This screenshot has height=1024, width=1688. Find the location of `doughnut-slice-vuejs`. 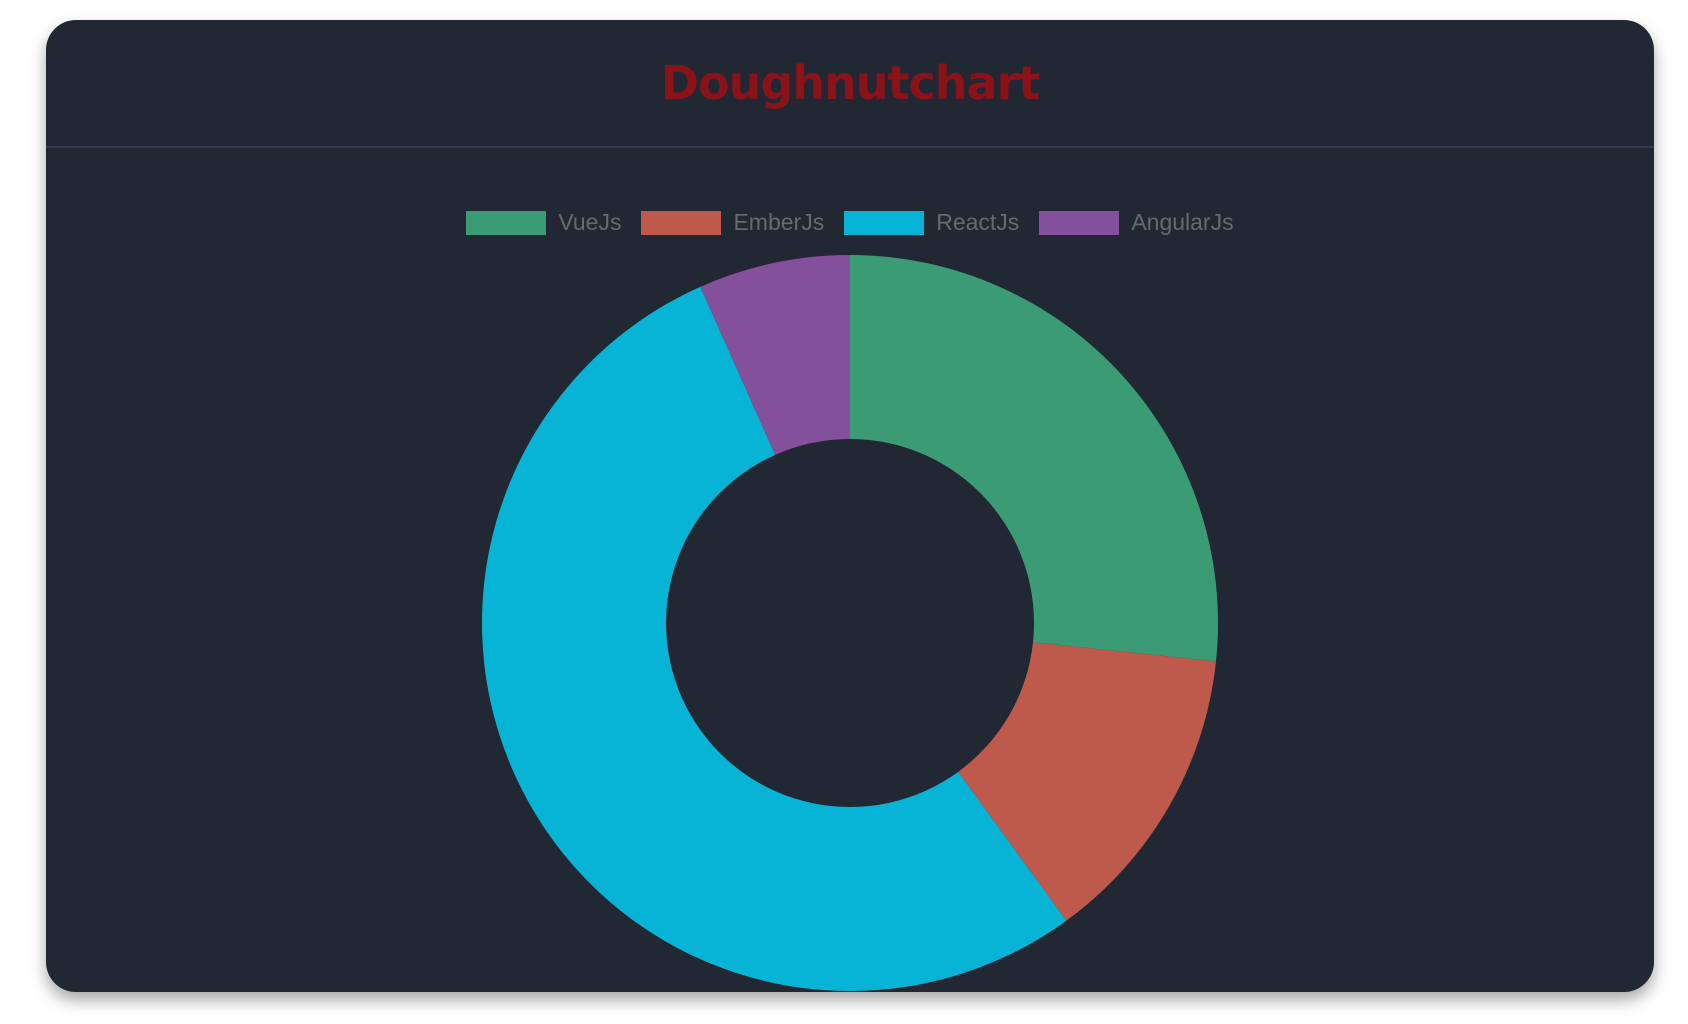

doughnut-slice-vuejs is located at coordinates (1034, 458).